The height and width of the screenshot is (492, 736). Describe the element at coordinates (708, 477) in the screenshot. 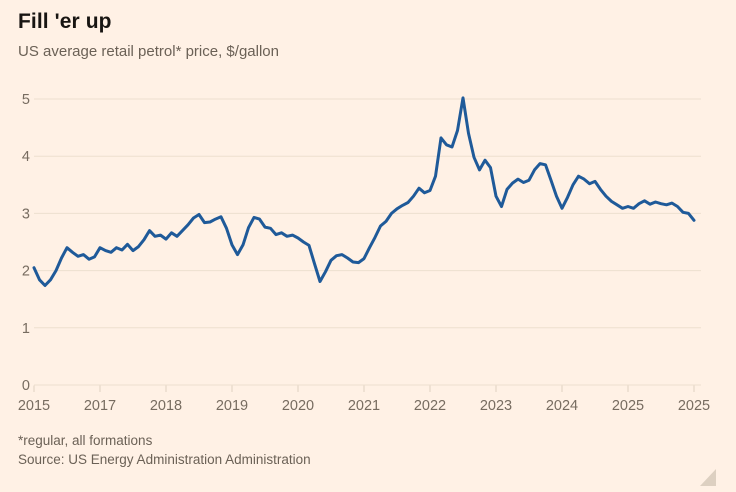

I see `resize-handle-icon` at that location.